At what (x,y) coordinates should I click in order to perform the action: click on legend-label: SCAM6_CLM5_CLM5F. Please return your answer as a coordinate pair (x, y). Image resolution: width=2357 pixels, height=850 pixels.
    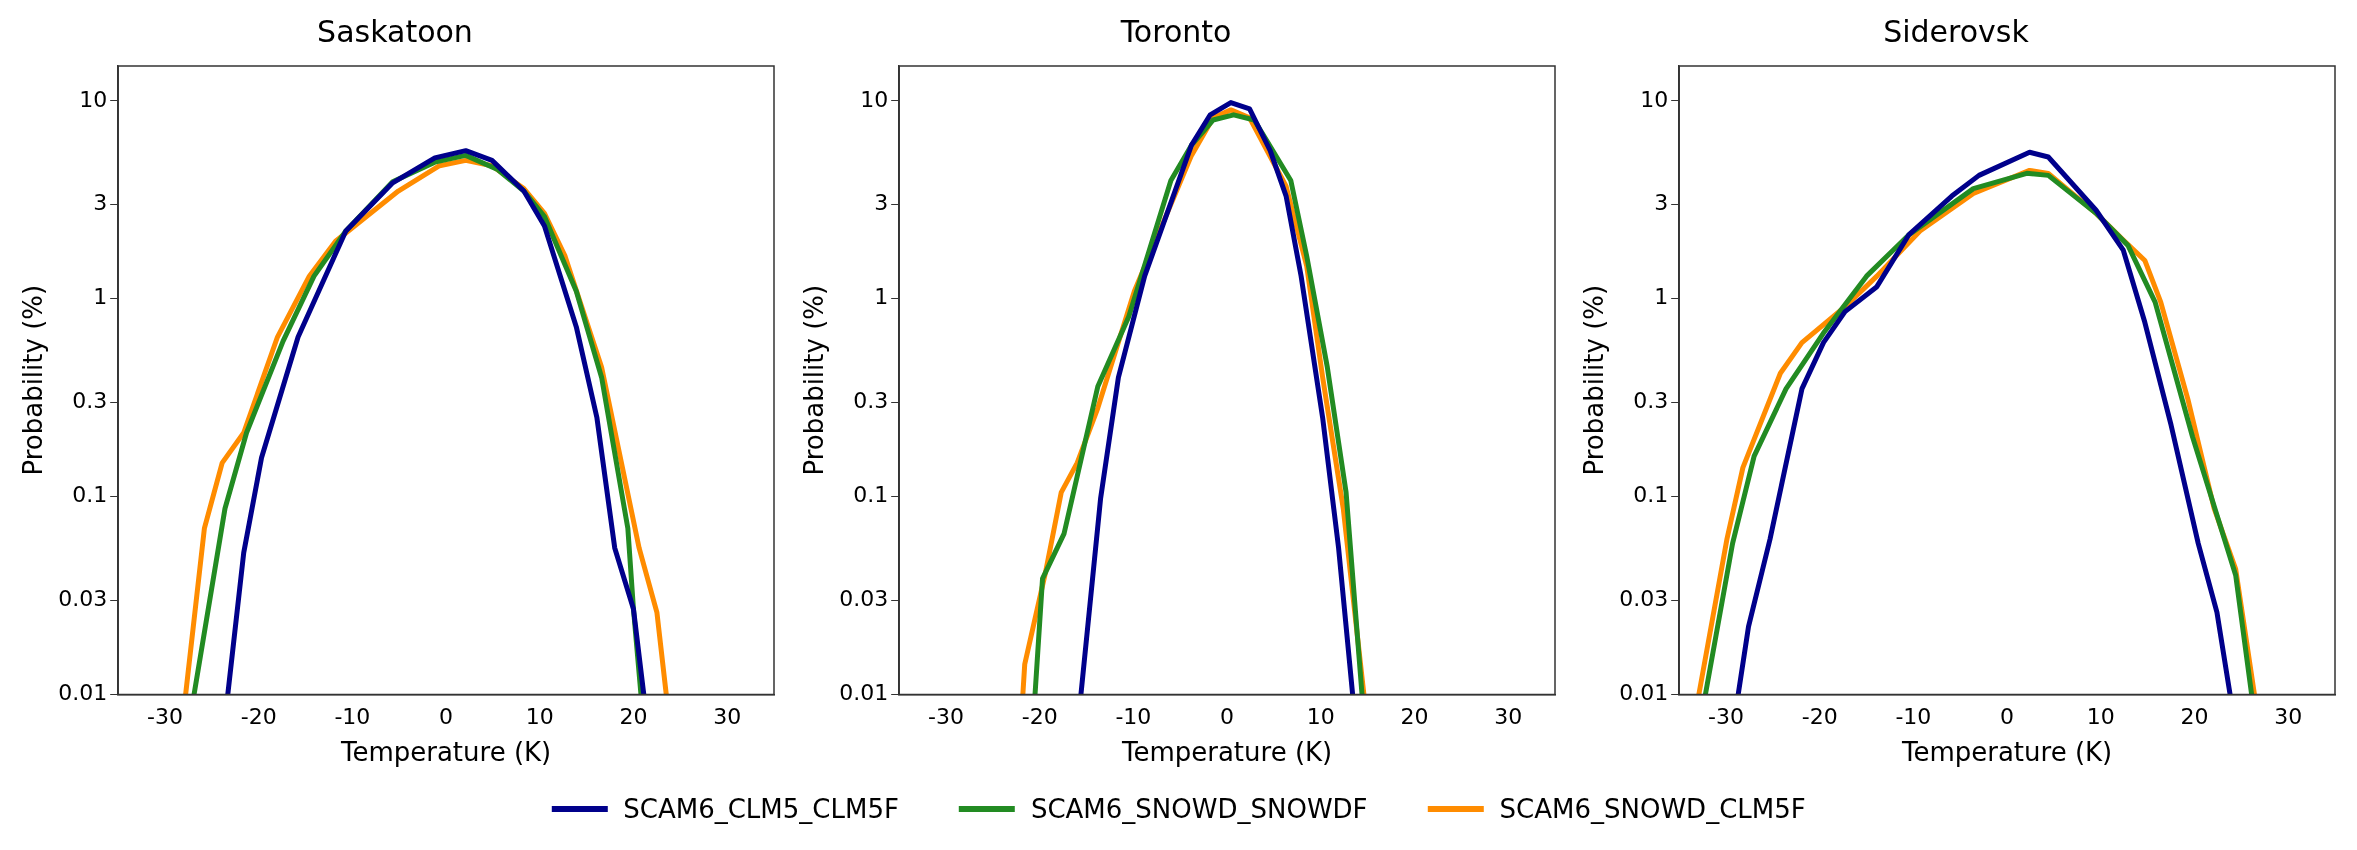
    Looking at the image, I should click on (761, 809).